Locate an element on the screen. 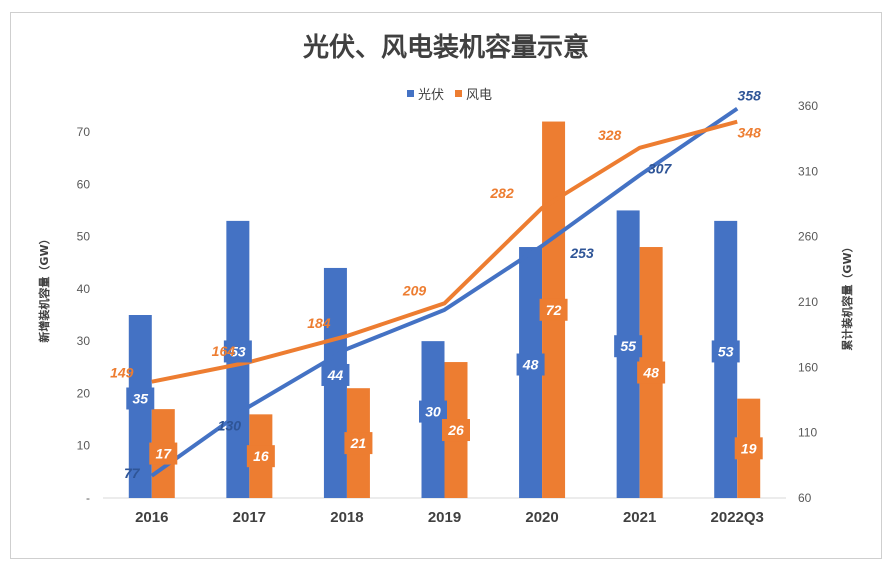  x-tick-label: 2022Q3 is located at coordinates (737, 517).